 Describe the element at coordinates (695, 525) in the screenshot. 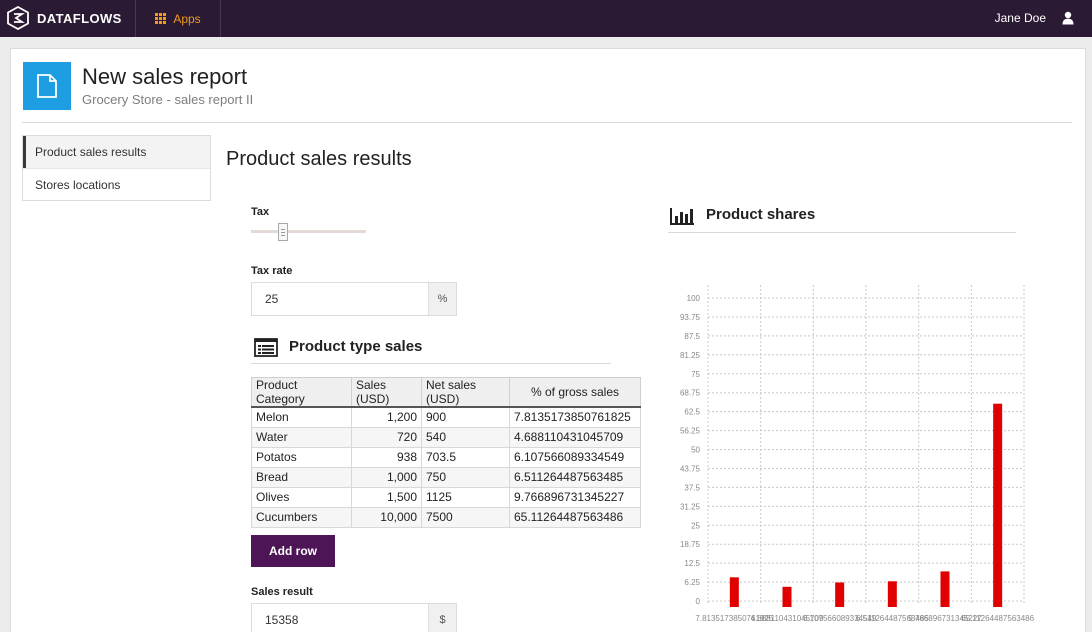

I see `y-tick-label: 25` at that location.